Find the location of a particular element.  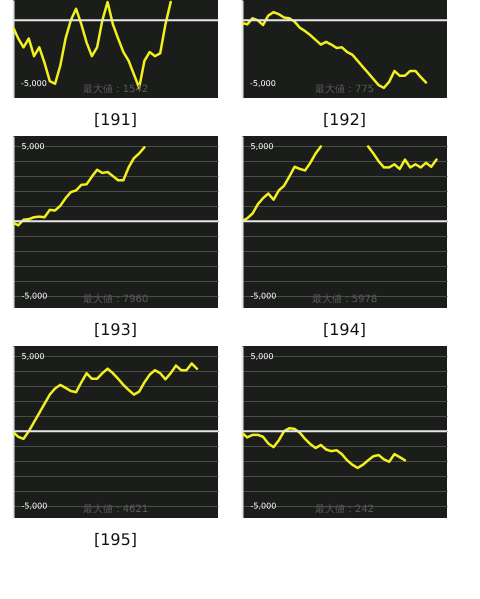

text: [191] is located at coordinates (116, 119).